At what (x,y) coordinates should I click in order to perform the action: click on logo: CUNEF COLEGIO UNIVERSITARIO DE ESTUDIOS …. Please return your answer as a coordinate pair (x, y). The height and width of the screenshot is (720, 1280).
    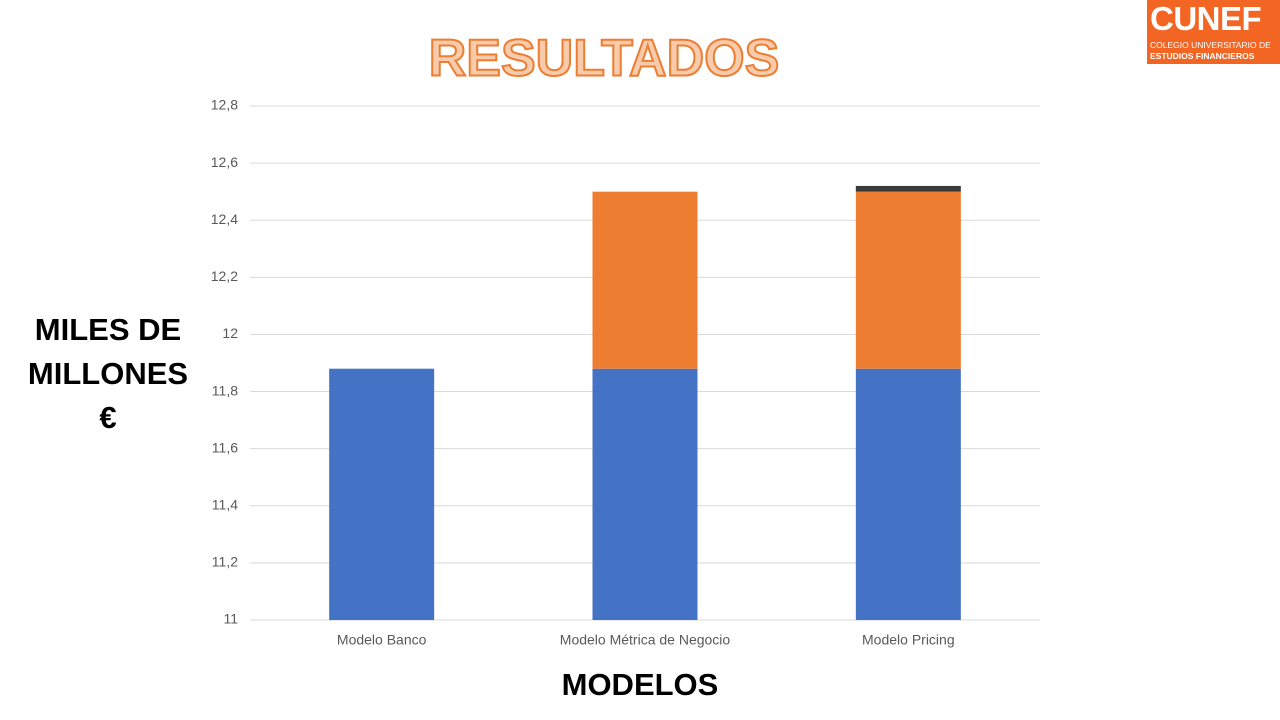
    Looking at the image, I should click on (1213, 32).